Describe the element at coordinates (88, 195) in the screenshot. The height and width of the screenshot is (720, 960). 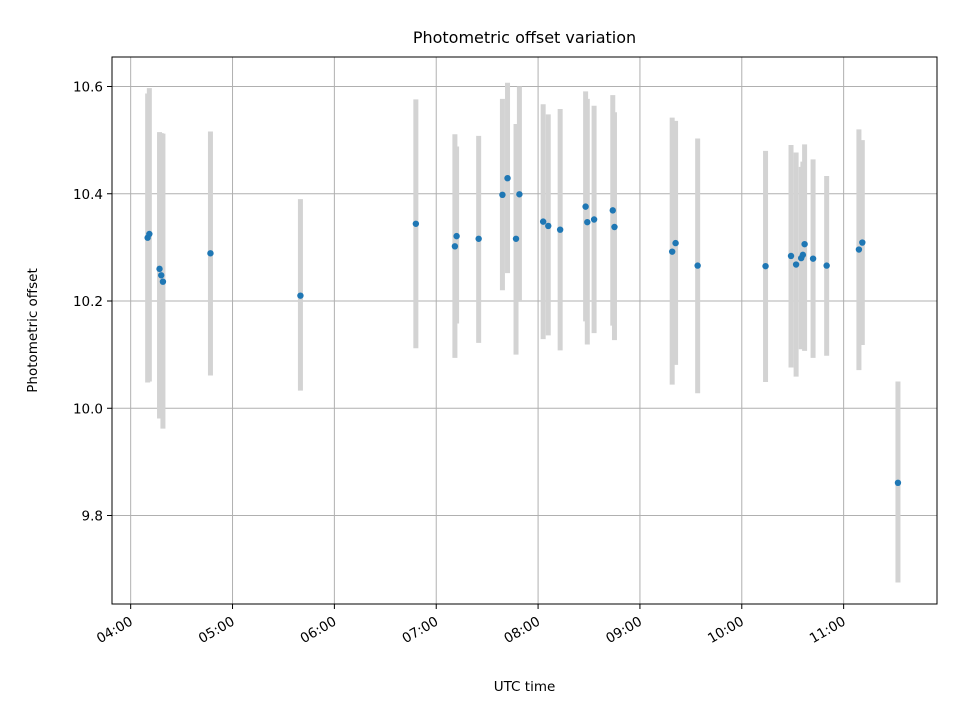
I see `y-tick-label: 10.4` at that location.